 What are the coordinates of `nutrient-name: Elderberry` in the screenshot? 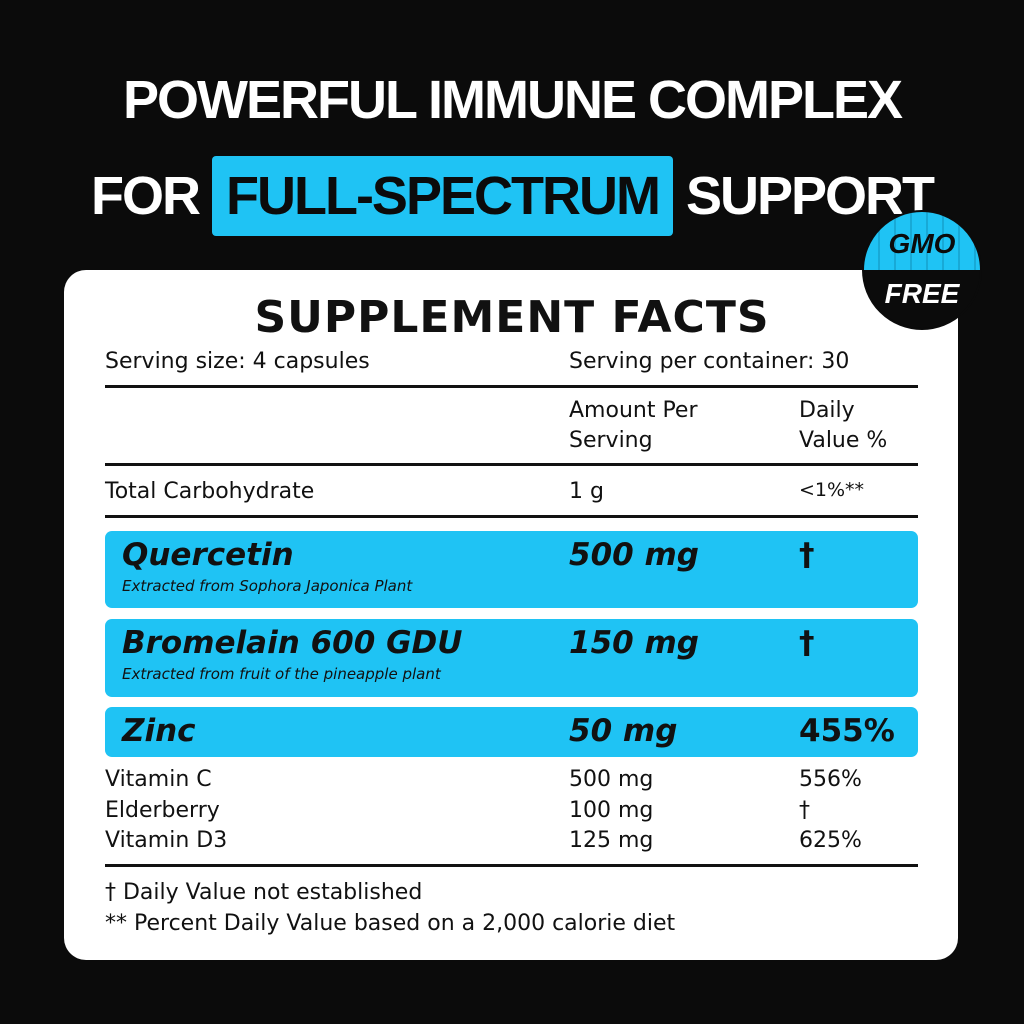 It's located at (162, 810).